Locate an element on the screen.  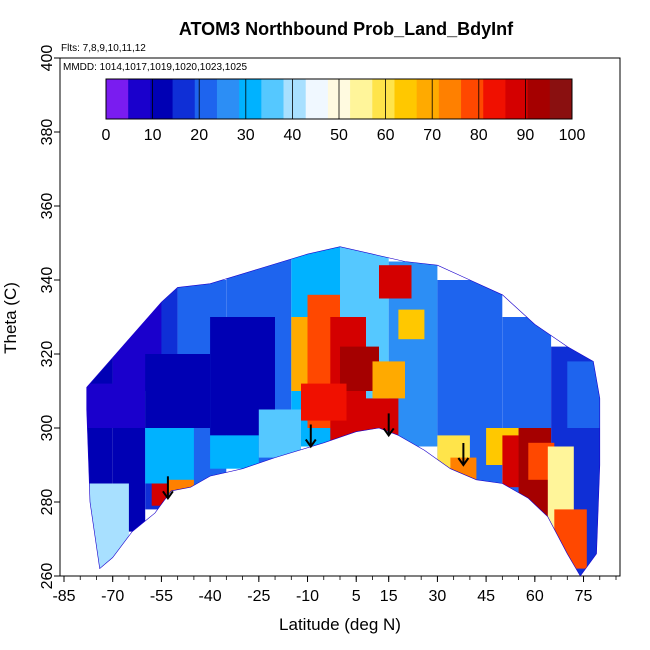
y-tick-label: 280 is located at coordinates (47, 502).